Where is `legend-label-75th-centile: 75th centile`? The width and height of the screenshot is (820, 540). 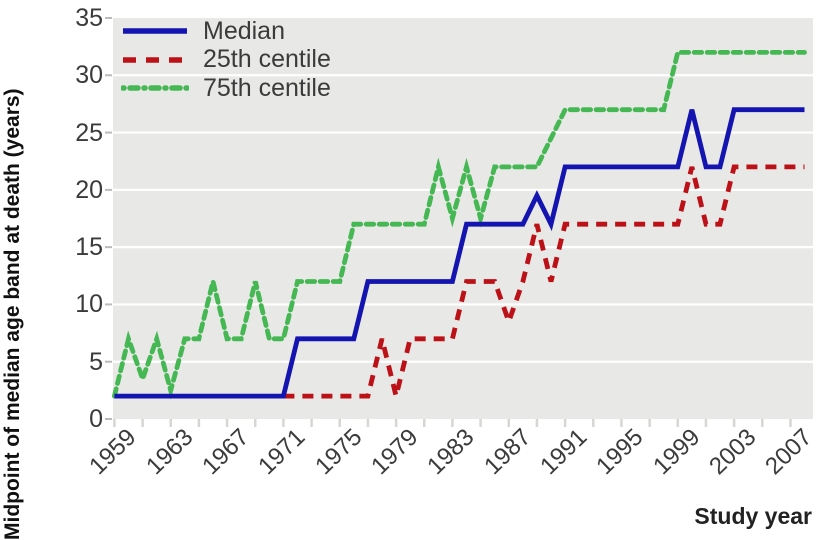
legend-label-75th-centile: 75th centile is located at coordinates (267, 87).